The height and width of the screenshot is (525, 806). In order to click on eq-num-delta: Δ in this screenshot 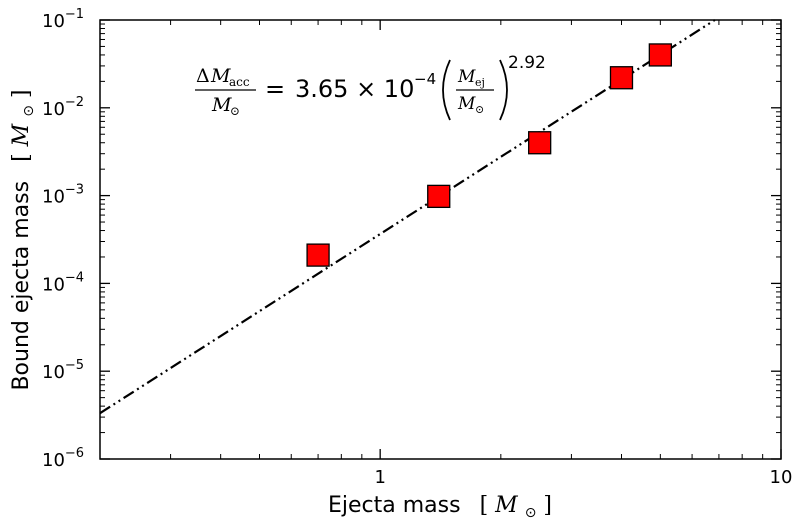, I will do `click(203, 76)`.